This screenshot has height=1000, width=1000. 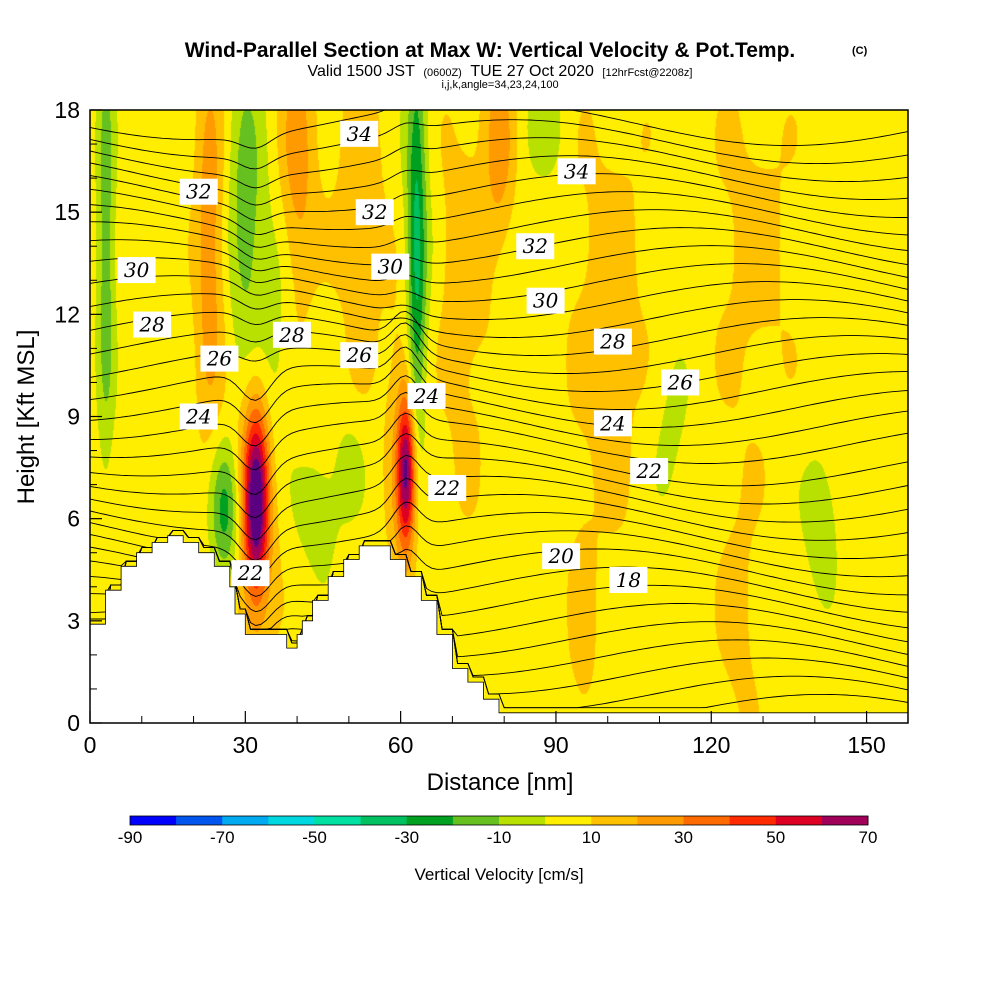 I want to click on subtitle-date: TUE 27 Oct 2020, so click(x=532, y=71).